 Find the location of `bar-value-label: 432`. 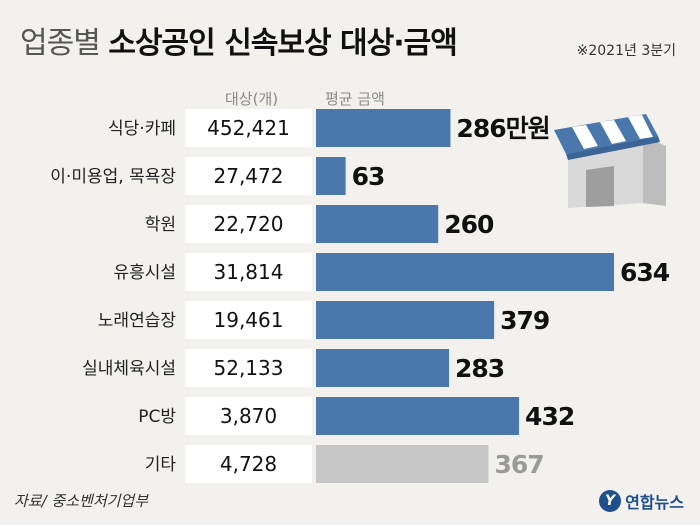

bar-value-label: 432 is located at coordinates (549, 416).